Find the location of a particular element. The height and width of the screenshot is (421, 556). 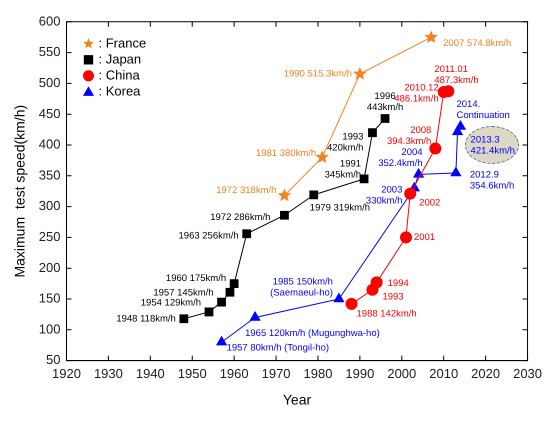

annotation: 1972 318km/h is located at coordinates (246, 190).